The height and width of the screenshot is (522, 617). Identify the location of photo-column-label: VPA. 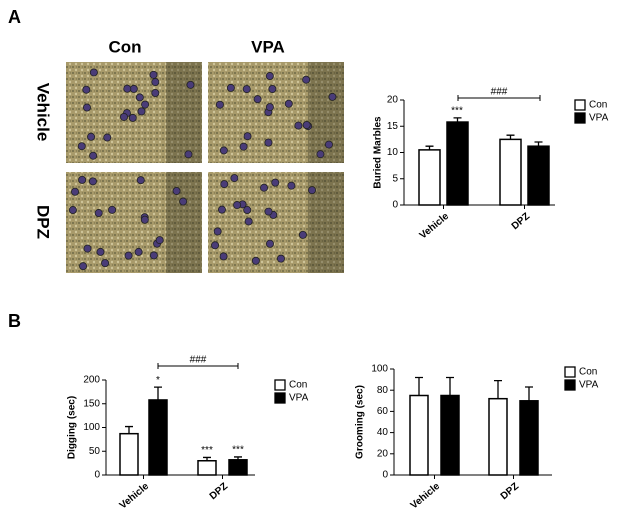
(268, 46).